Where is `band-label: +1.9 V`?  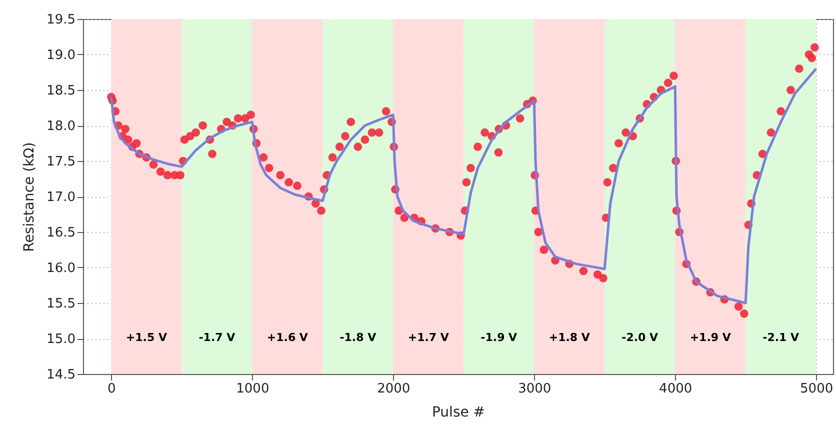 band-label: +1.9 V is located at coordinates (711, 337).